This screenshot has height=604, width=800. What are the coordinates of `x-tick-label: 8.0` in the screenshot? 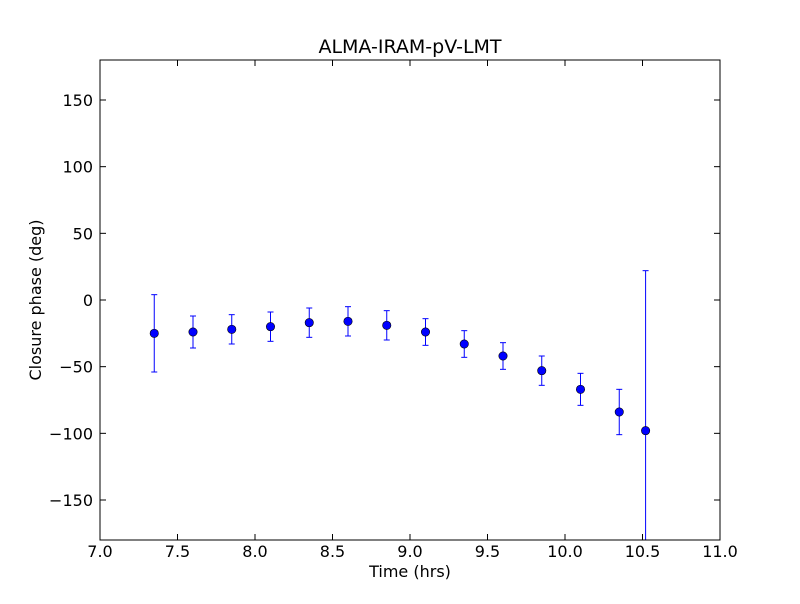 It's located at (254, 551).